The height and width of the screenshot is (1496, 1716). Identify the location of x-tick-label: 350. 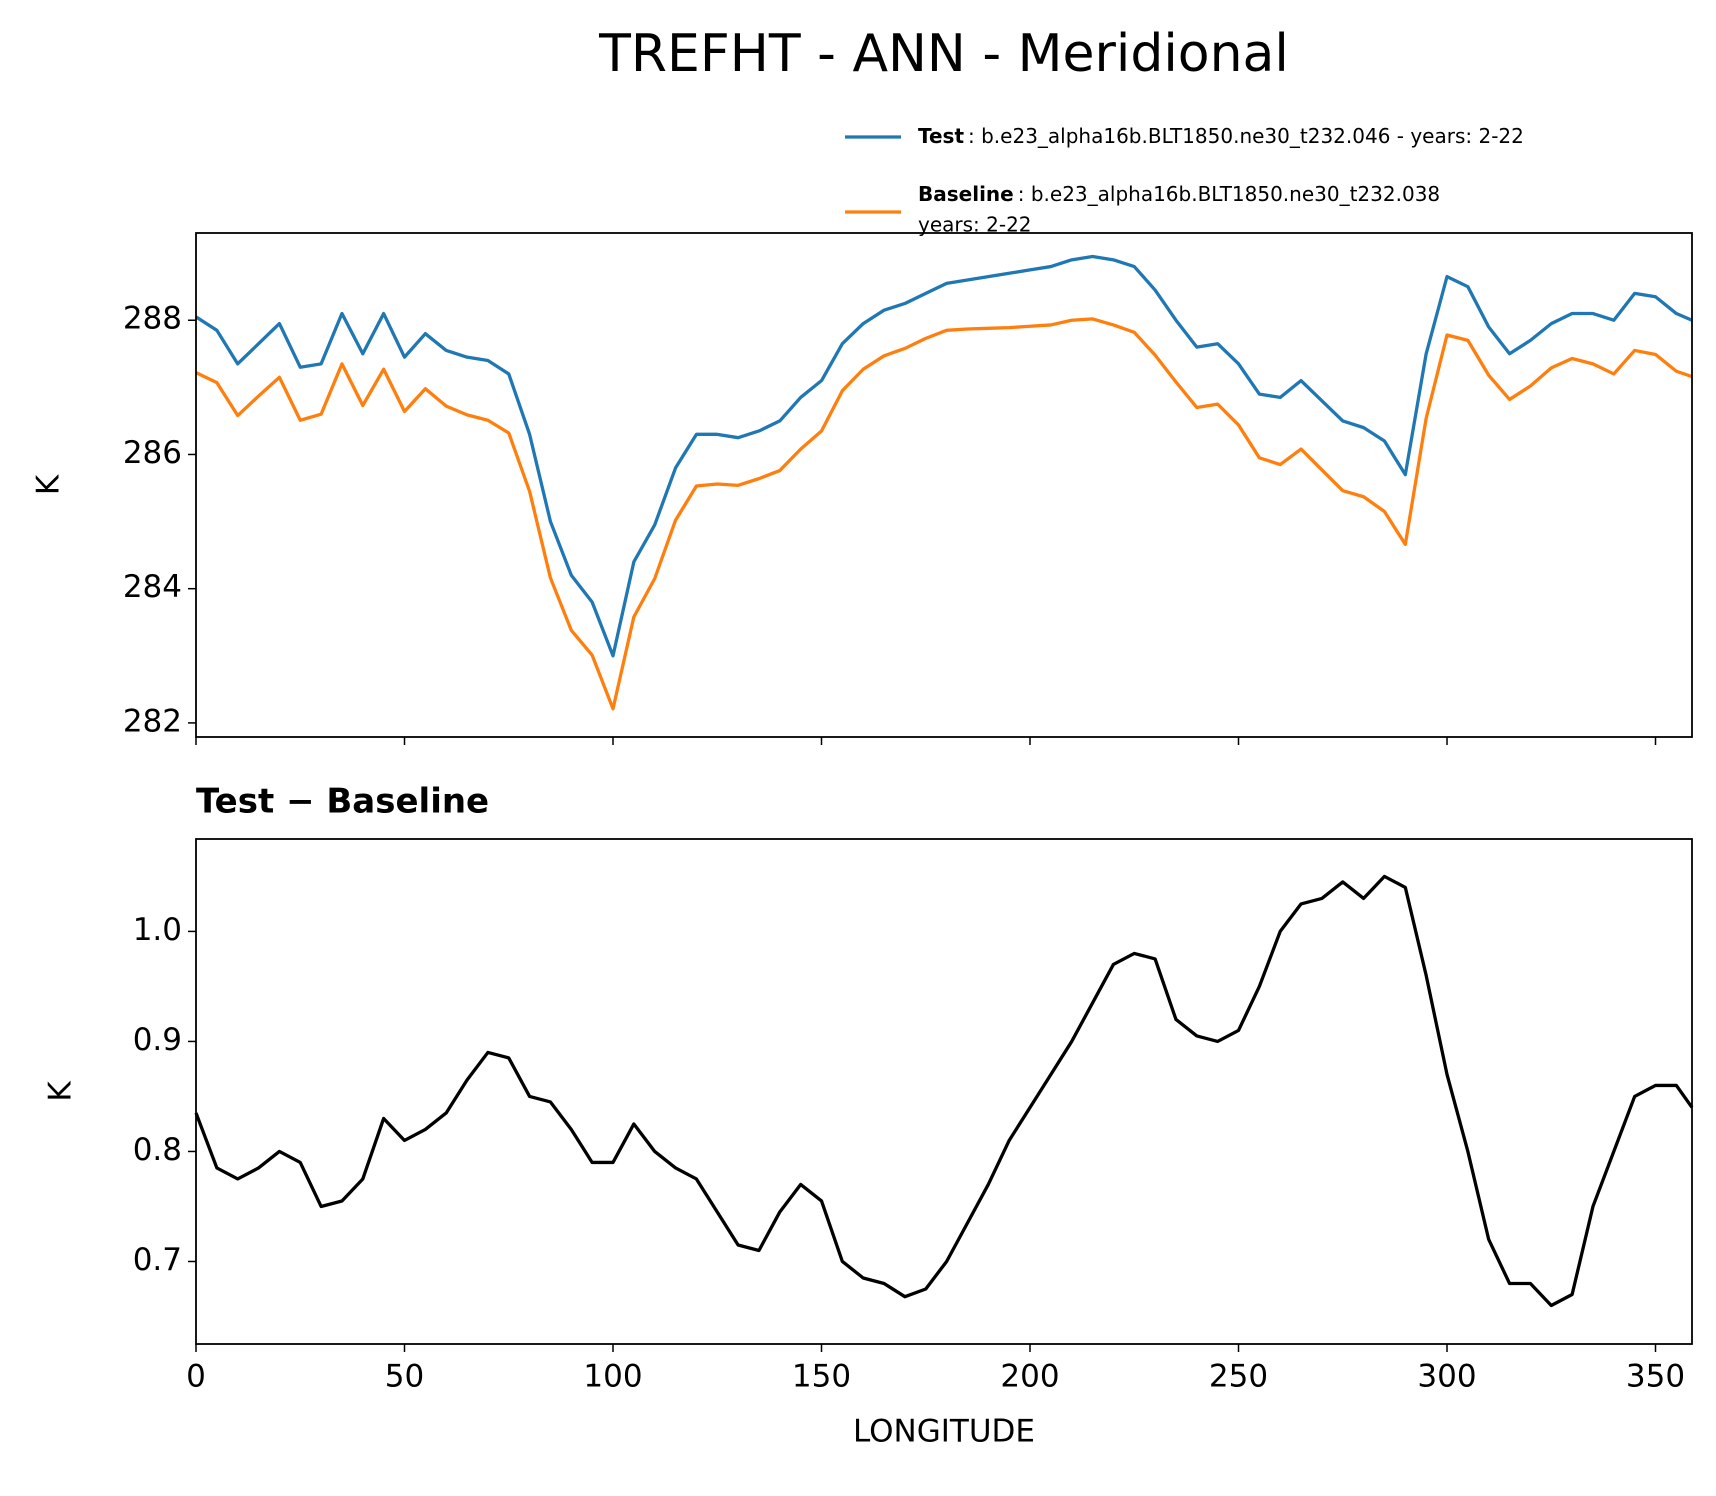
(1655, 1377).